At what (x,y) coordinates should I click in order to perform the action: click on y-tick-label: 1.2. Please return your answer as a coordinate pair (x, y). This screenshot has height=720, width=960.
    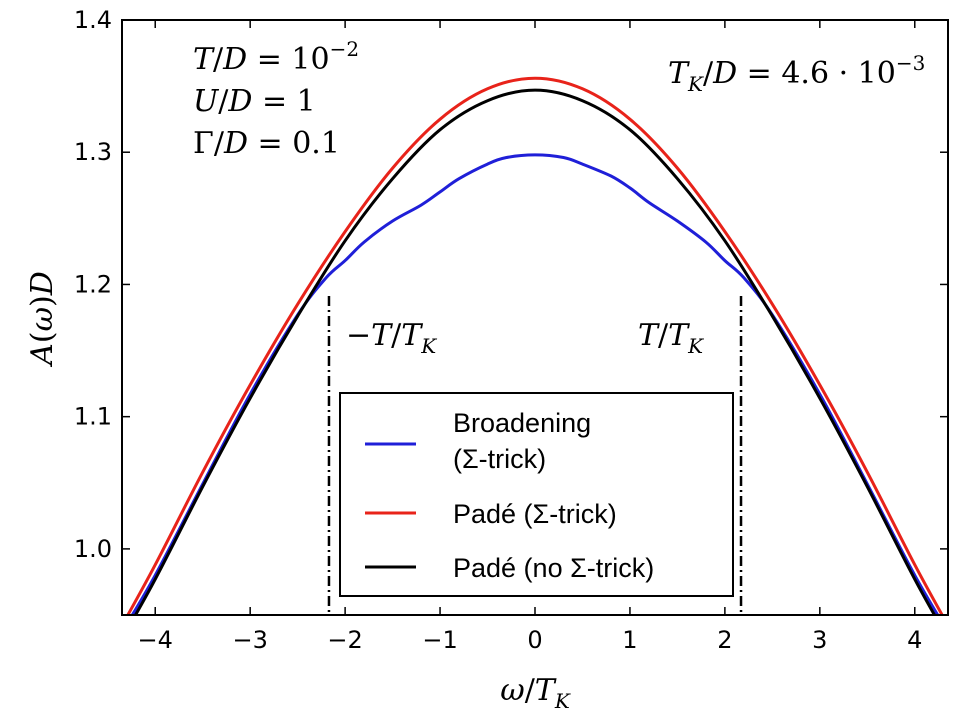
    Looking at the image, I should click on (93, 284).